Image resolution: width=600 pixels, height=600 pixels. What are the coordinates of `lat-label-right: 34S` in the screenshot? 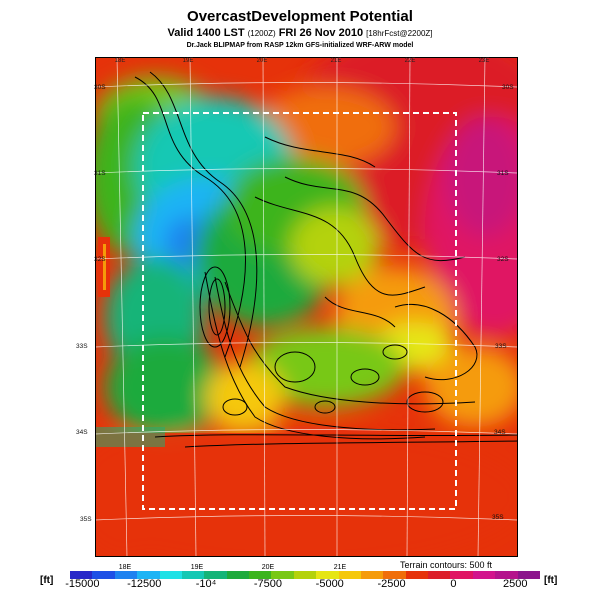 It's located at (500, 432).